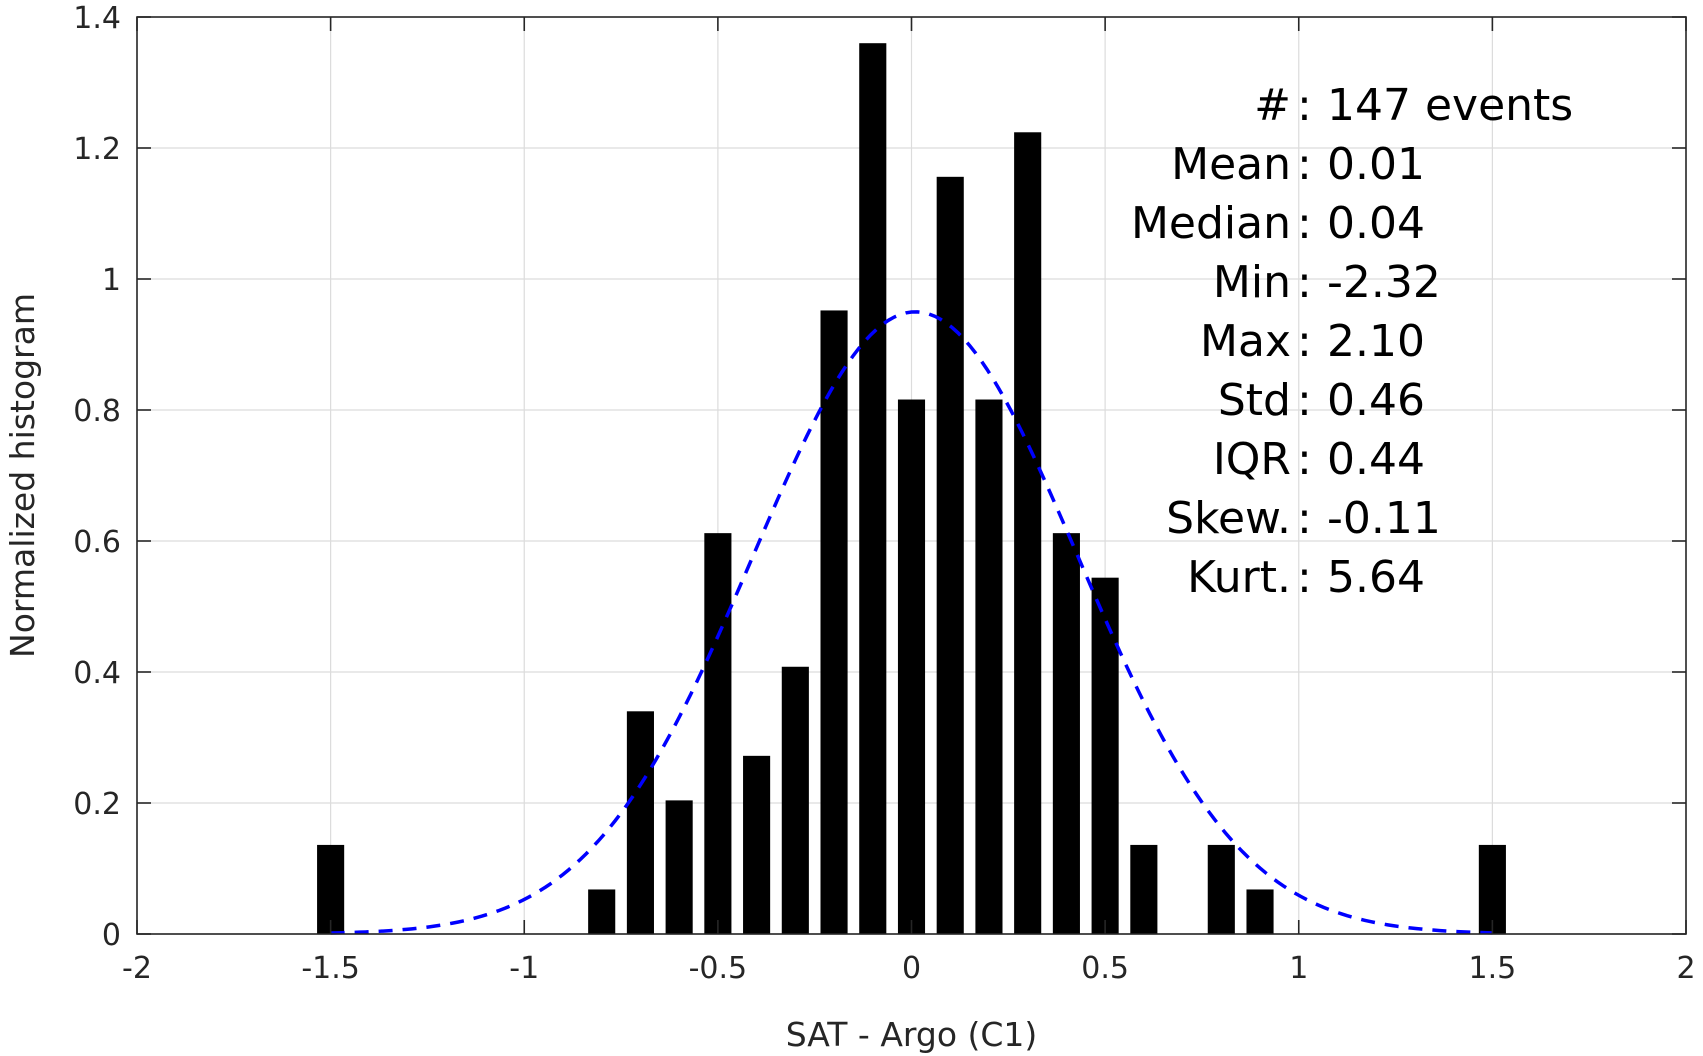 The image size is (1703, 1056). Describe the element at coordinates (1245, 341) in the screenshot. I see `stat-label: Max` at that location.